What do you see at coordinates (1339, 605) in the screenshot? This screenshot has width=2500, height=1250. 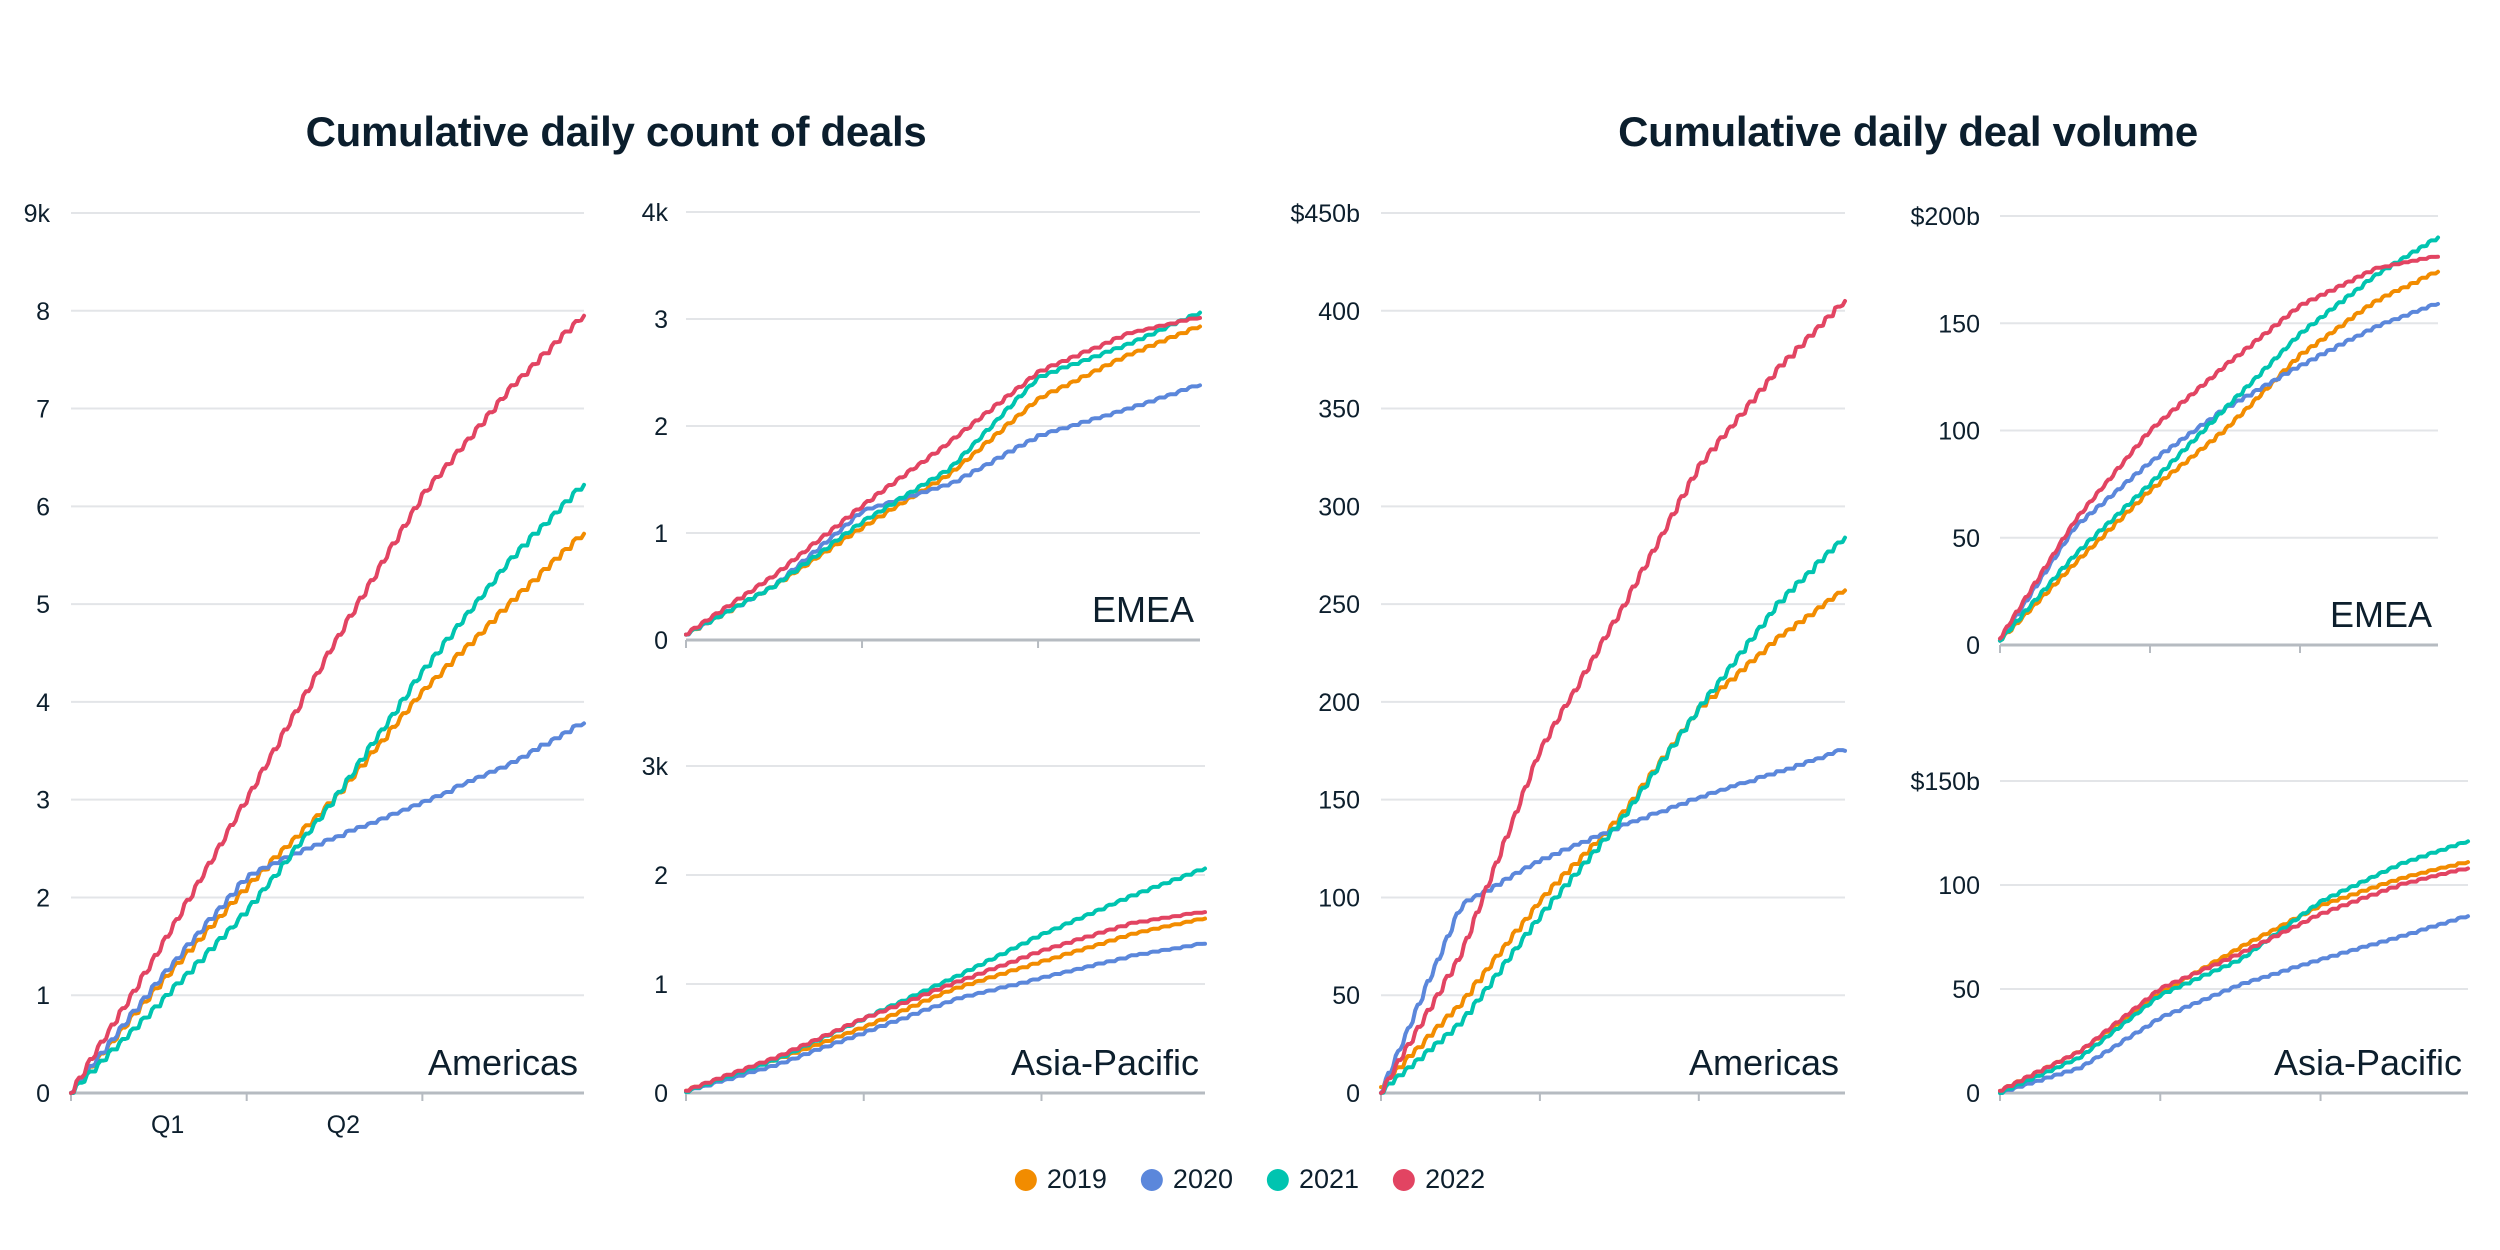 I see `y-tick-label: 250` at bounding box center [1339, 605].